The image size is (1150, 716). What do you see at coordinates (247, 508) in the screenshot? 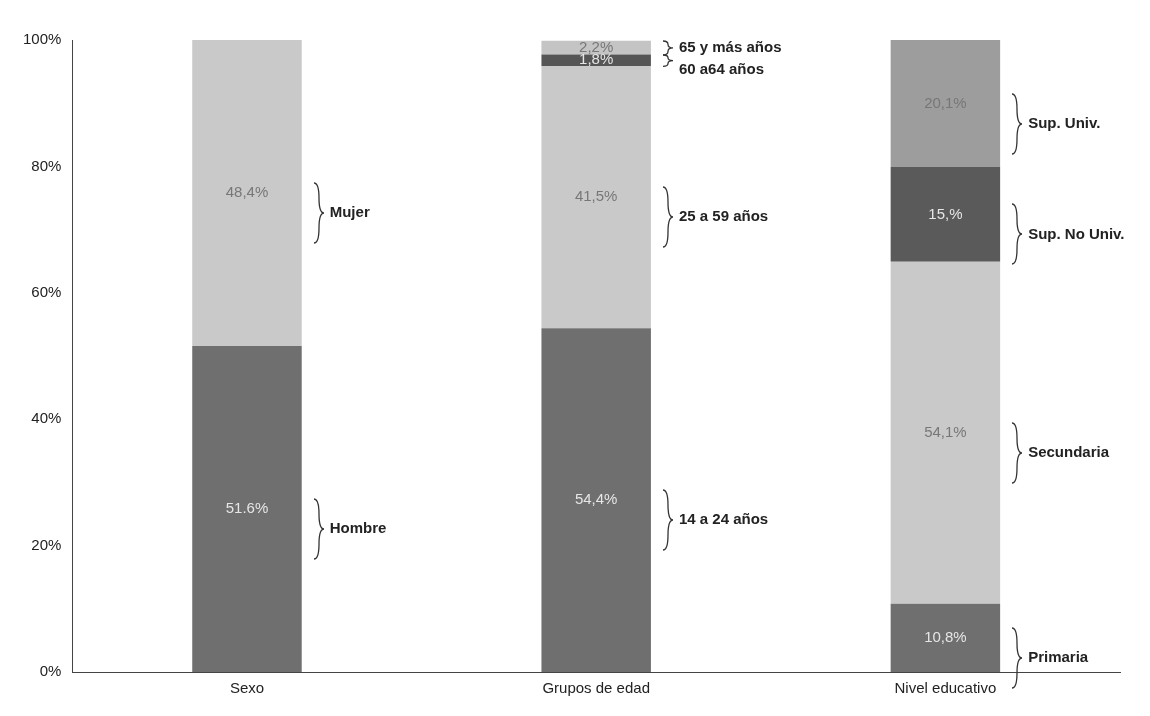
I see `data-label: 51.6%` at bounding box center [247, 508].